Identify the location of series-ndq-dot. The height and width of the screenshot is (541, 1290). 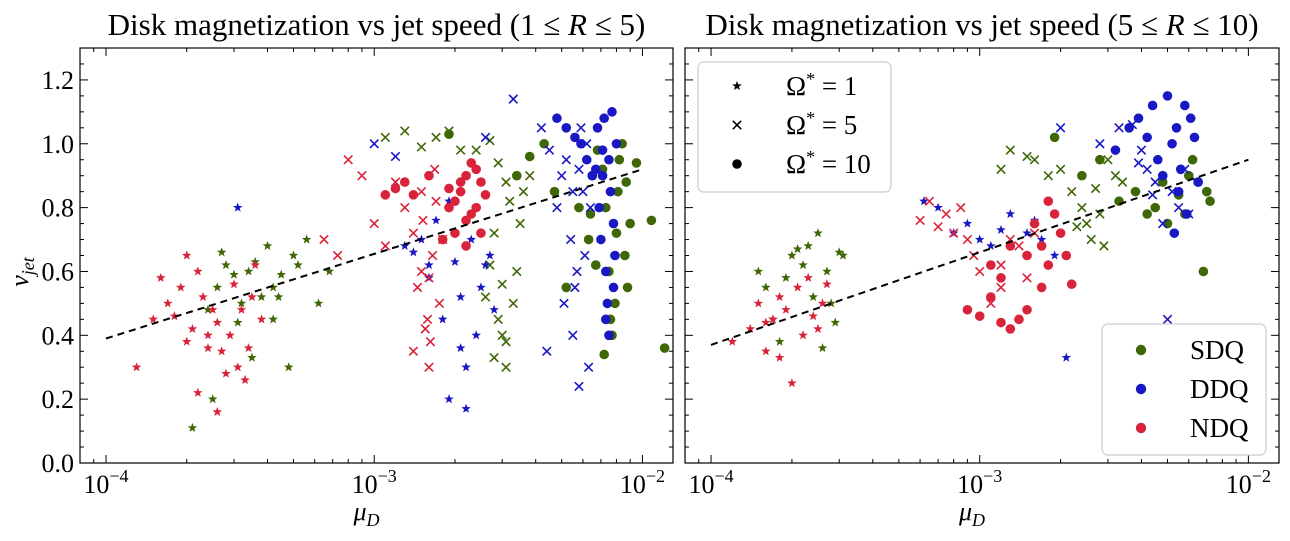
(435, 204).